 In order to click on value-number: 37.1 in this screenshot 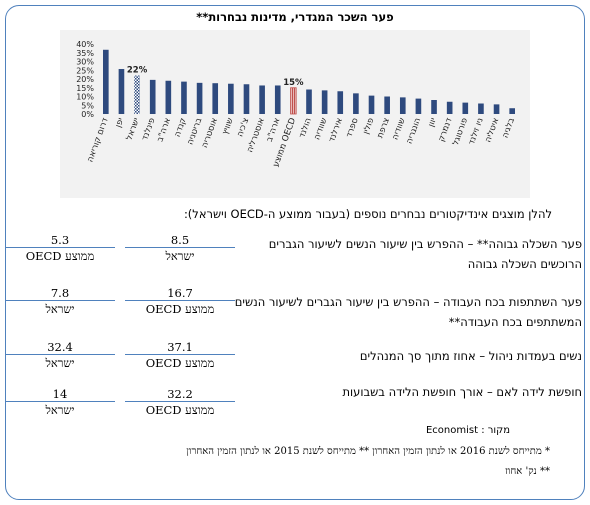, I will do `click(180, 347)`.